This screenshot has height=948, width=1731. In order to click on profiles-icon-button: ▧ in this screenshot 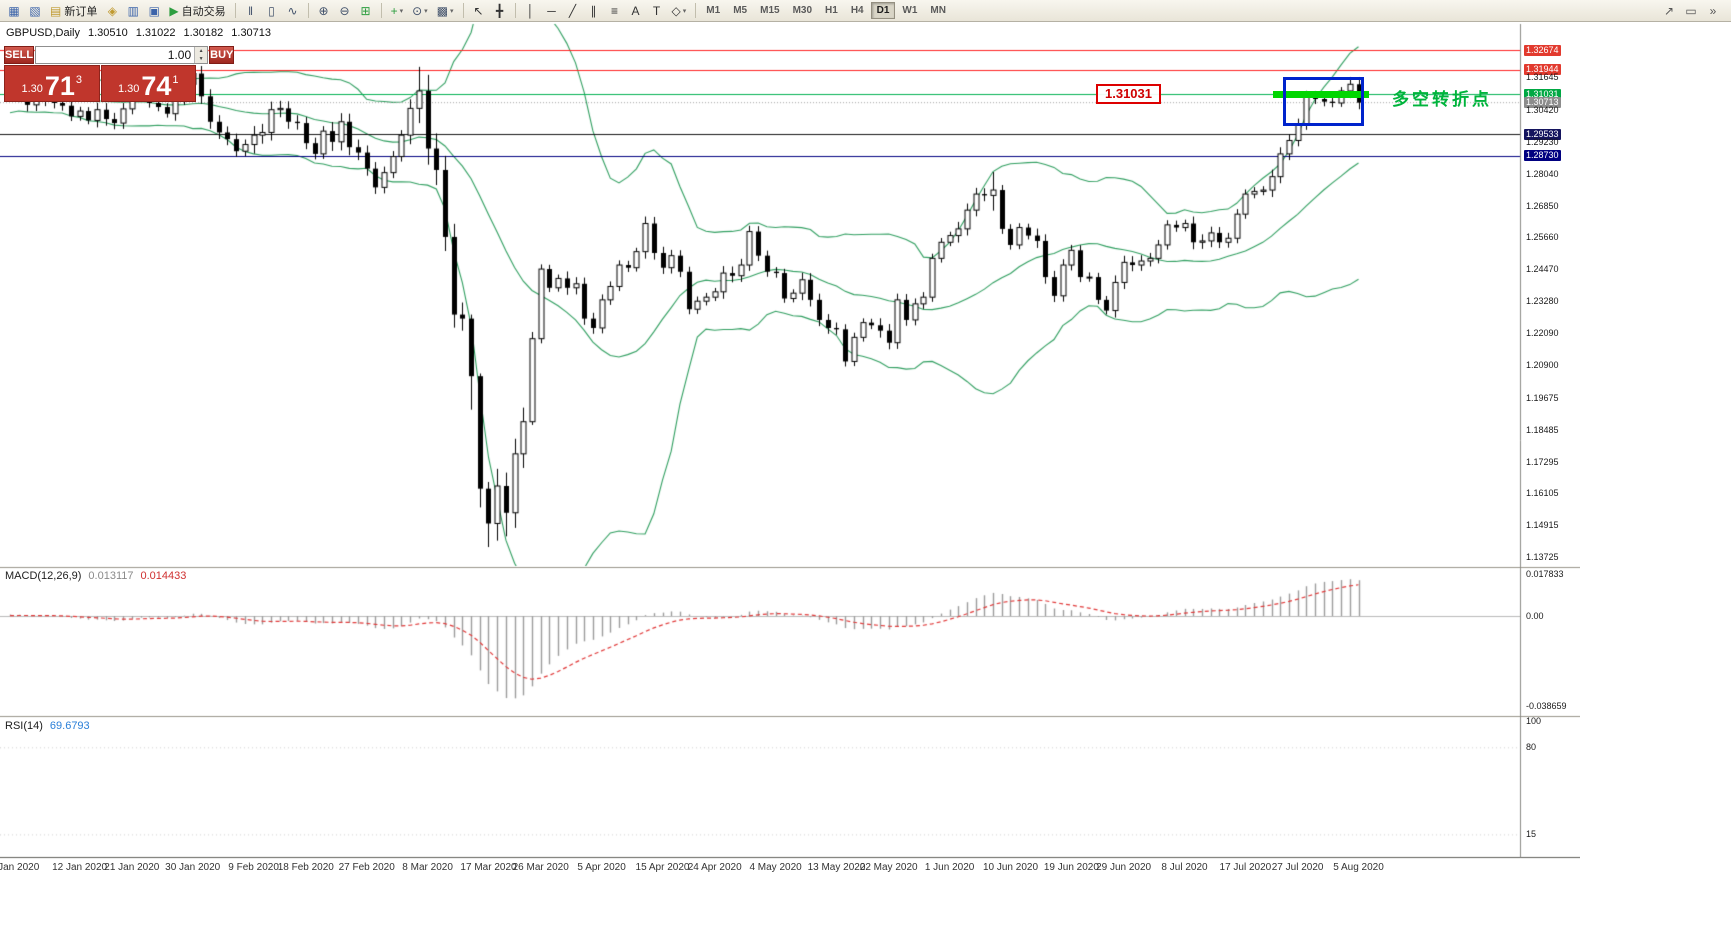, I will do `click(35, 10)`.